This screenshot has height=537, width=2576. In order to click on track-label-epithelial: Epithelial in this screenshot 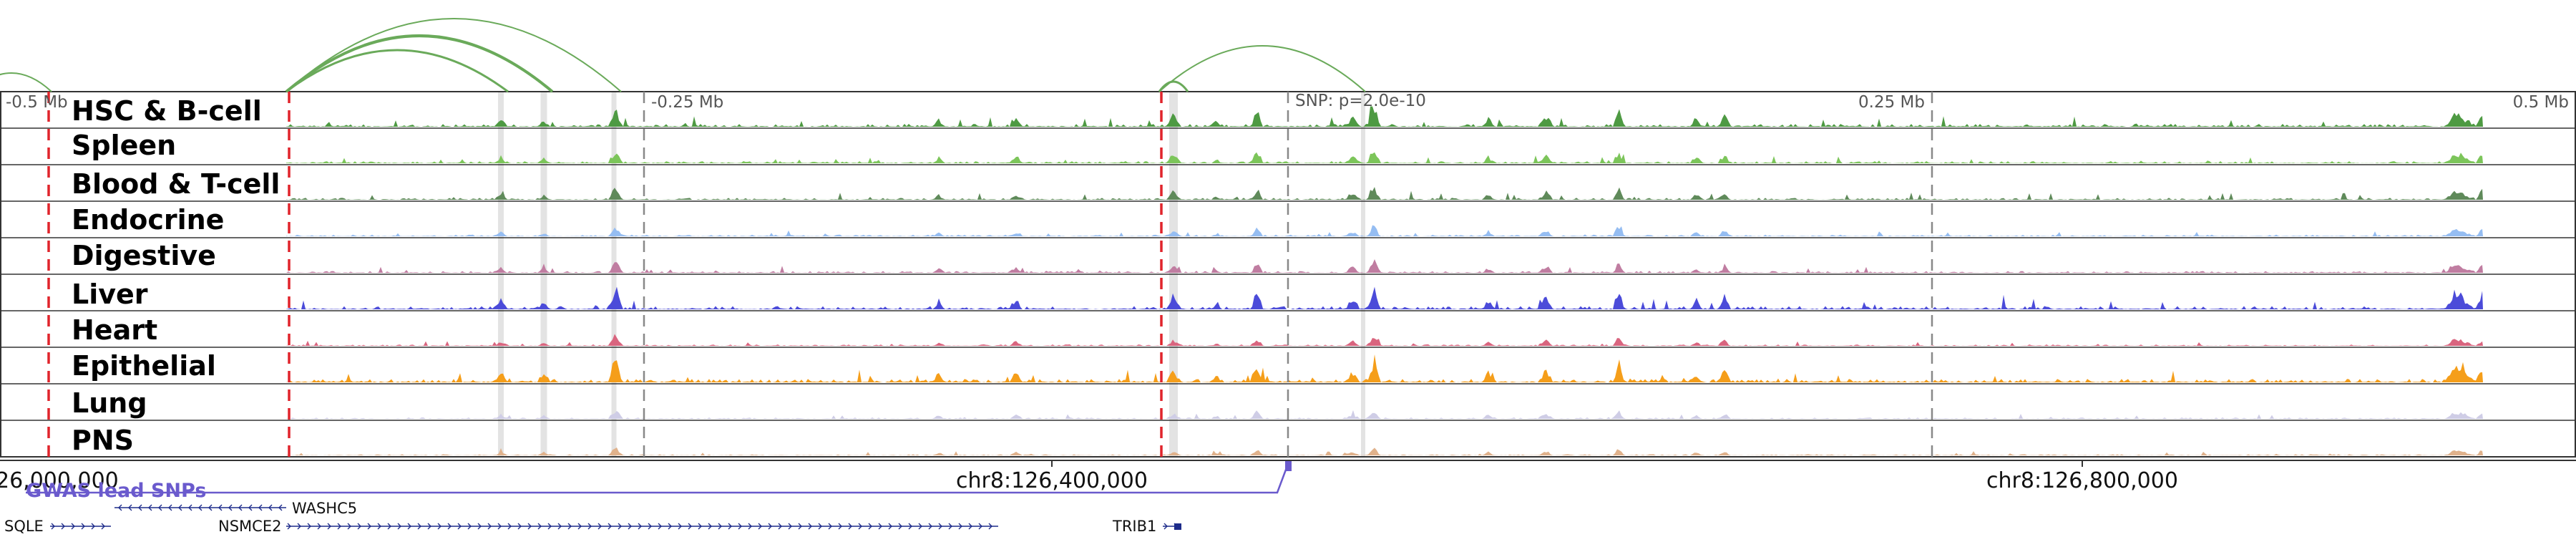, I will do `click(144, 366)`.